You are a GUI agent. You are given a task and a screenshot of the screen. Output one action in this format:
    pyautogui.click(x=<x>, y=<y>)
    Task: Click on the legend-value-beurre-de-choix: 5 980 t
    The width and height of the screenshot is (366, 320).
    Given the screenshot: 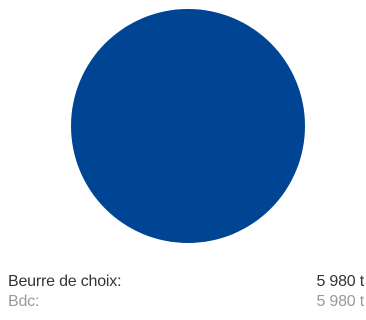 What is the action you would take?
    pyautogui.click(x=340, y=281)
    